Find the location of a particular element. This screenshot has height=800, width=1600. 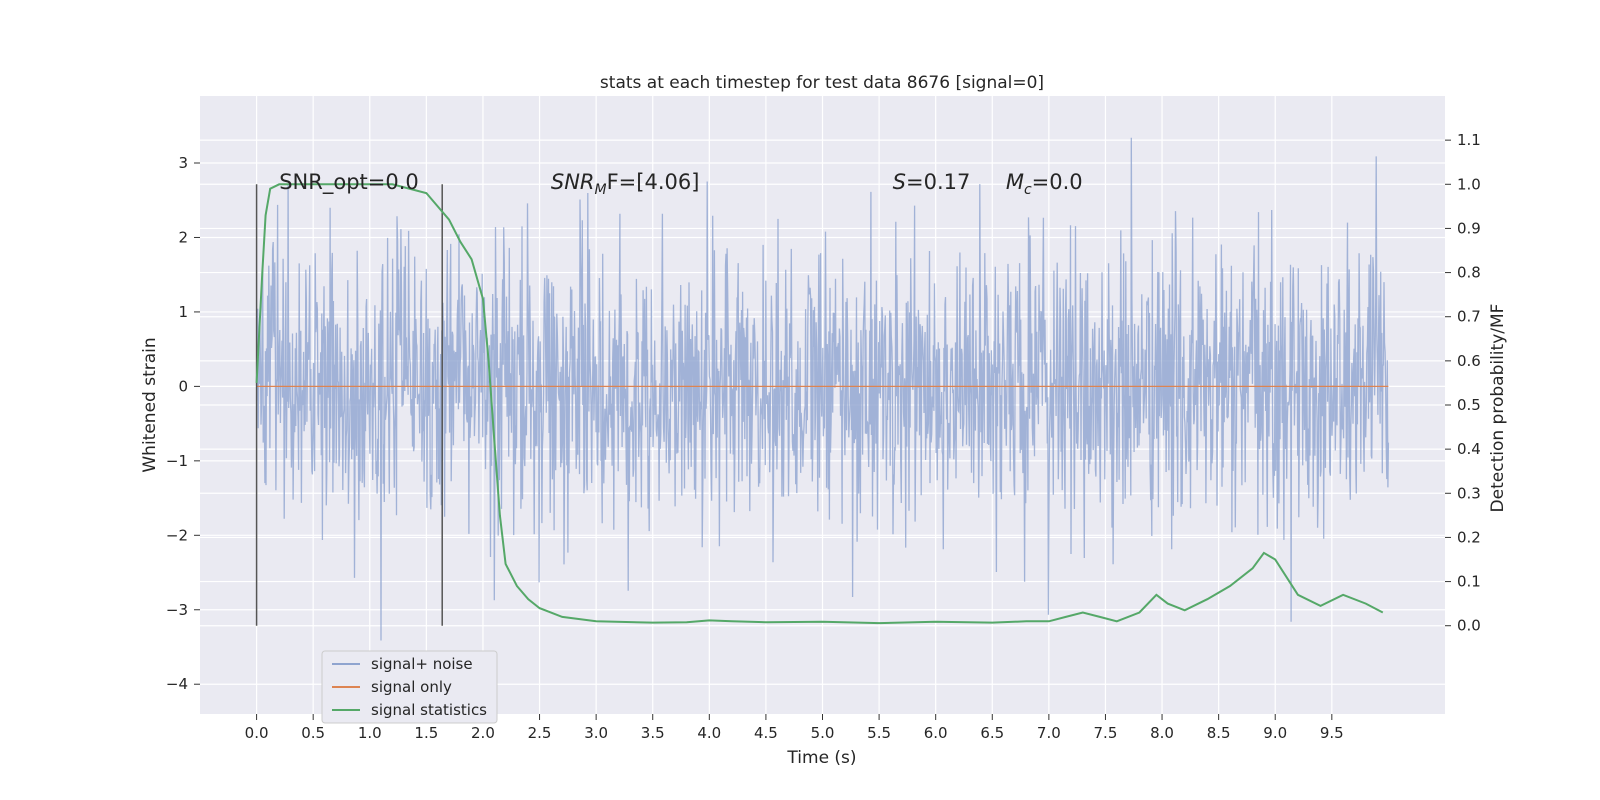

x-tick-label-6.5: 6.5 is located at coordinates (992, 733).